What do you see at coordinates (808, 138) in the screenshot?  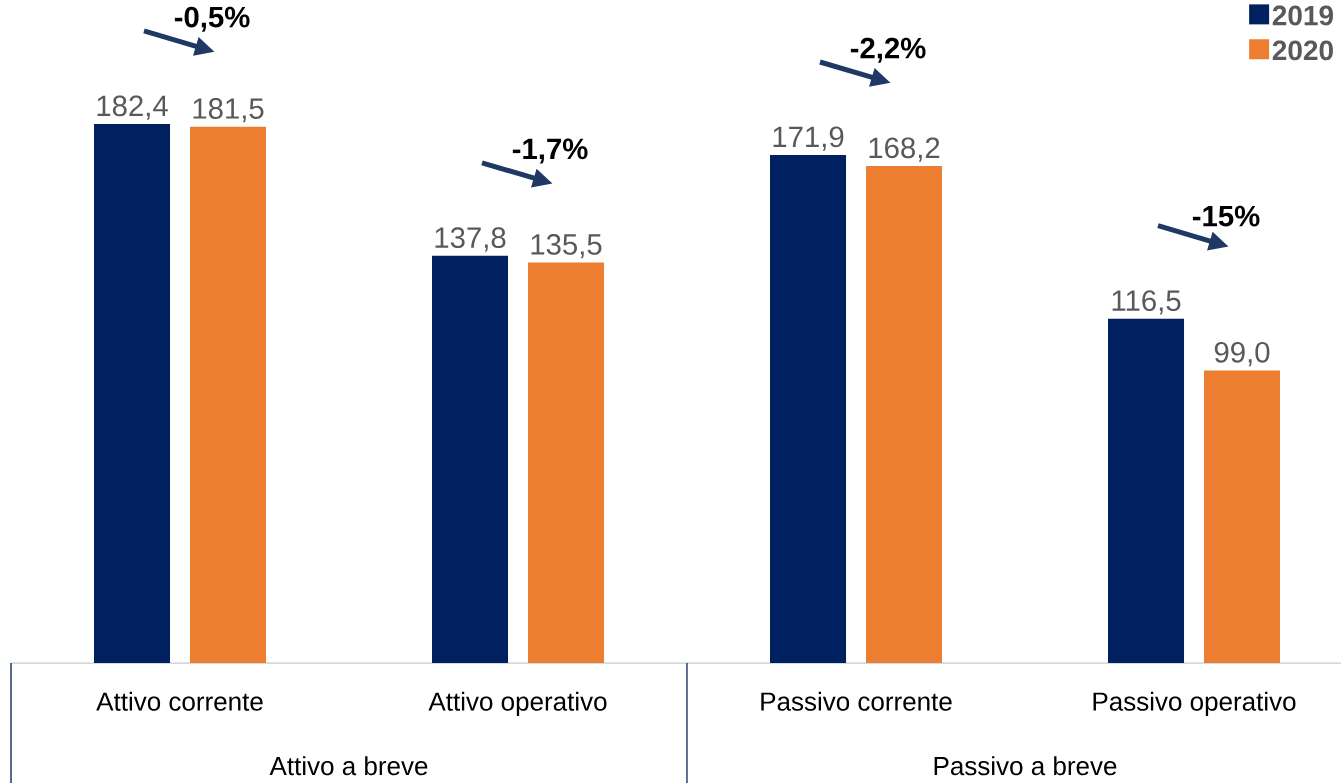 I see `data-label: 171,9` at bounding box center [808, 138].